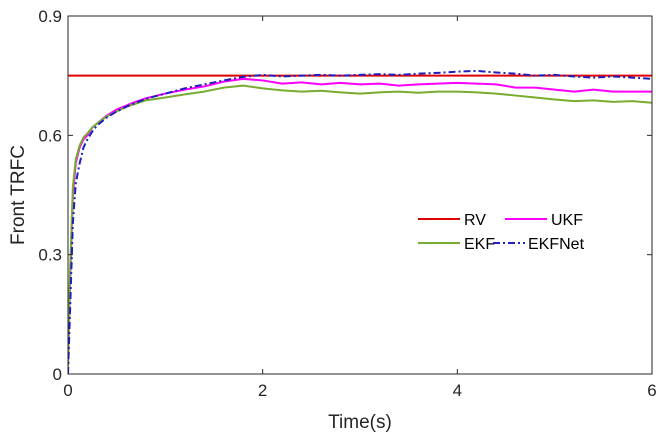  I want to click on x-tick-label: 0, so click(67, 390).